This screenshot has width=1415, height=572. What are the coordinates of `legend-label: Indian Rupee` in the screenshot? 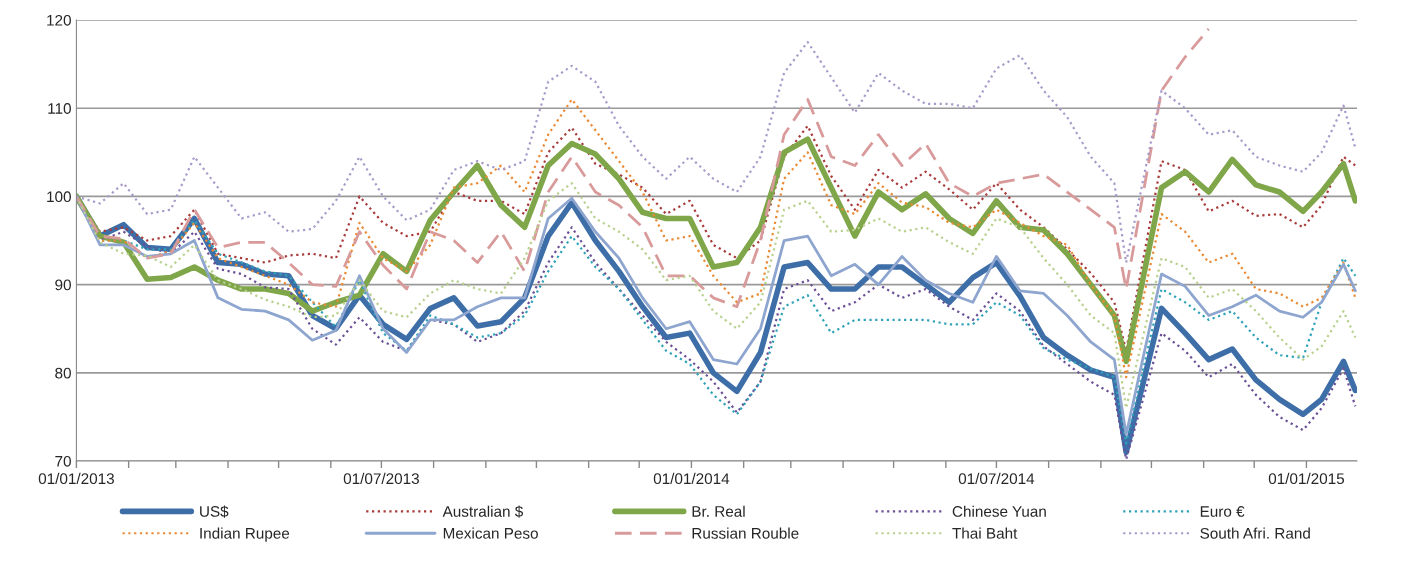 It's located at (245, 534).